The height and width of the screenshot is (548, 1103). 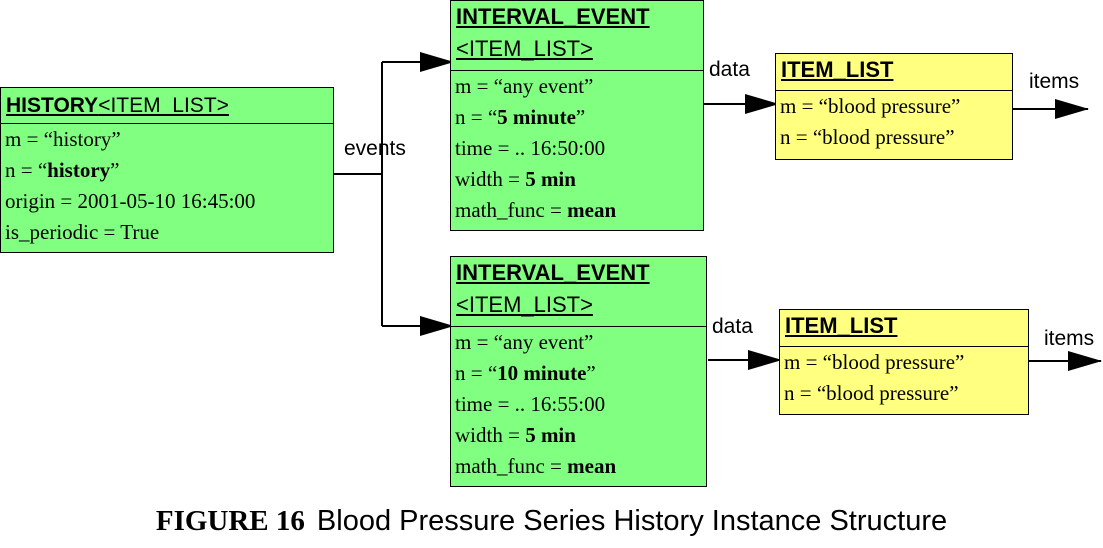 I want to click on attr-row: n = “5 minute”, so click(x=520, y=117).